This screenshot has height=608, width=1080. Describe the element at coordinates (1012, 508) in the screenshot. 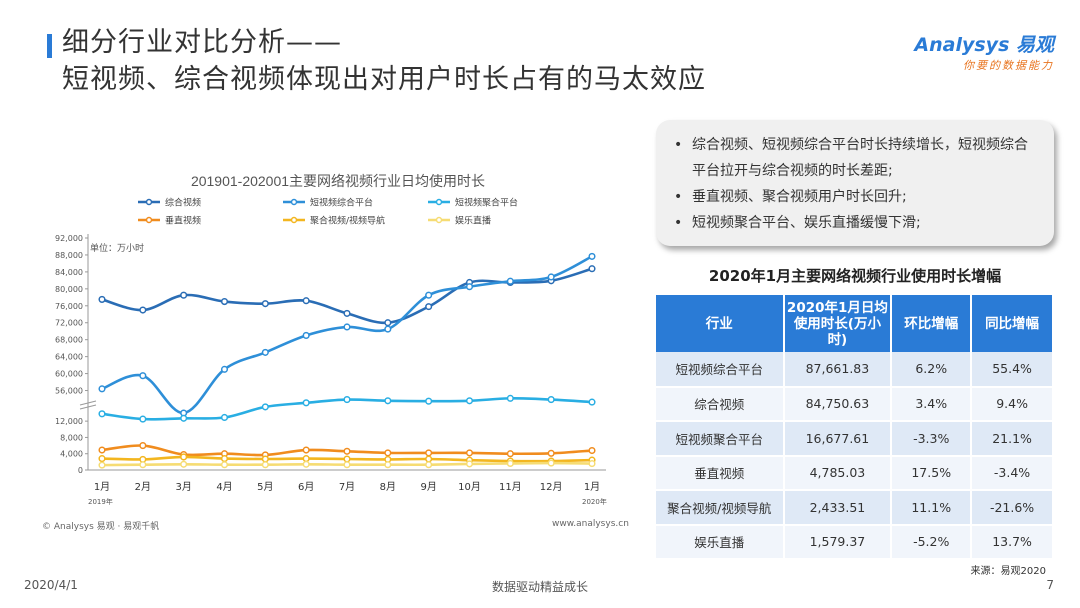

I see `cell-yoy: -21.6%` at that location.